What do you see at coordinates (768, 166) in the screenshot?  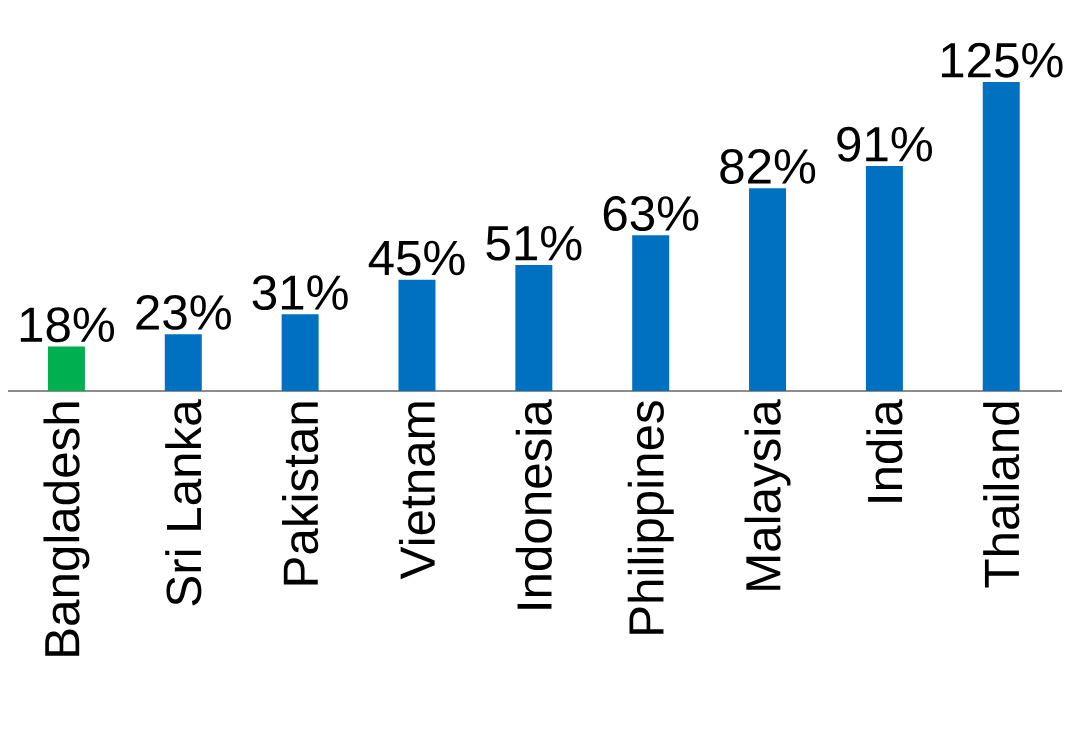 I see `data-label: 82%` at bounding box center [768, 166].